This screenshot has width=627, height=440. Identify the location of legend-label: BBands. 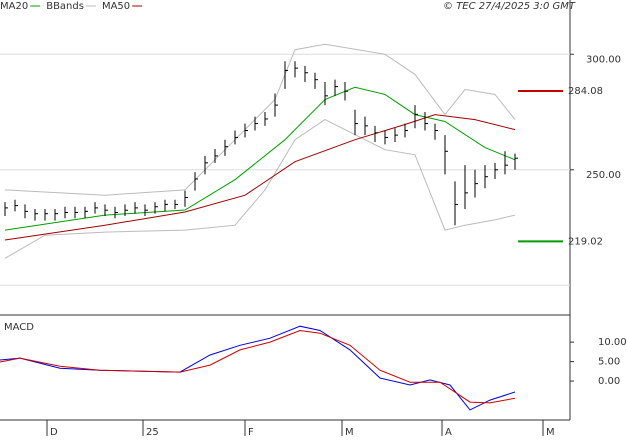
(65, 6).